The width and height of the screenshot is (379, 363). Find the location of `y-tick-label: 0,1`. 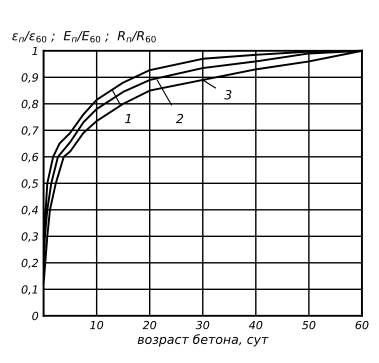

y-tick-label: 0,1 is located at coordinates (30, 290).